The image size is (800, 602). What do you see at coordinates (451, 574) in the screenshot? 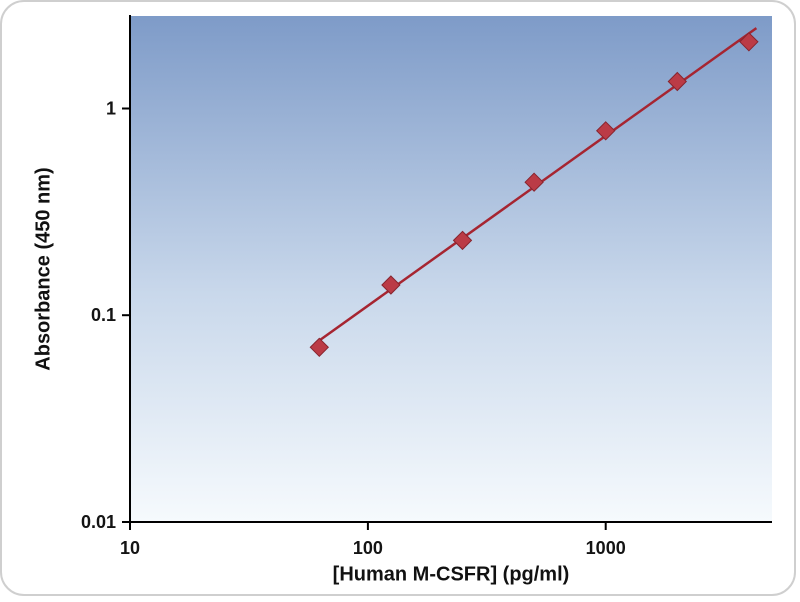
I see `x-axis-title: [Human M-CSFR] (pg/ml)` at bounding box center [451, 574].